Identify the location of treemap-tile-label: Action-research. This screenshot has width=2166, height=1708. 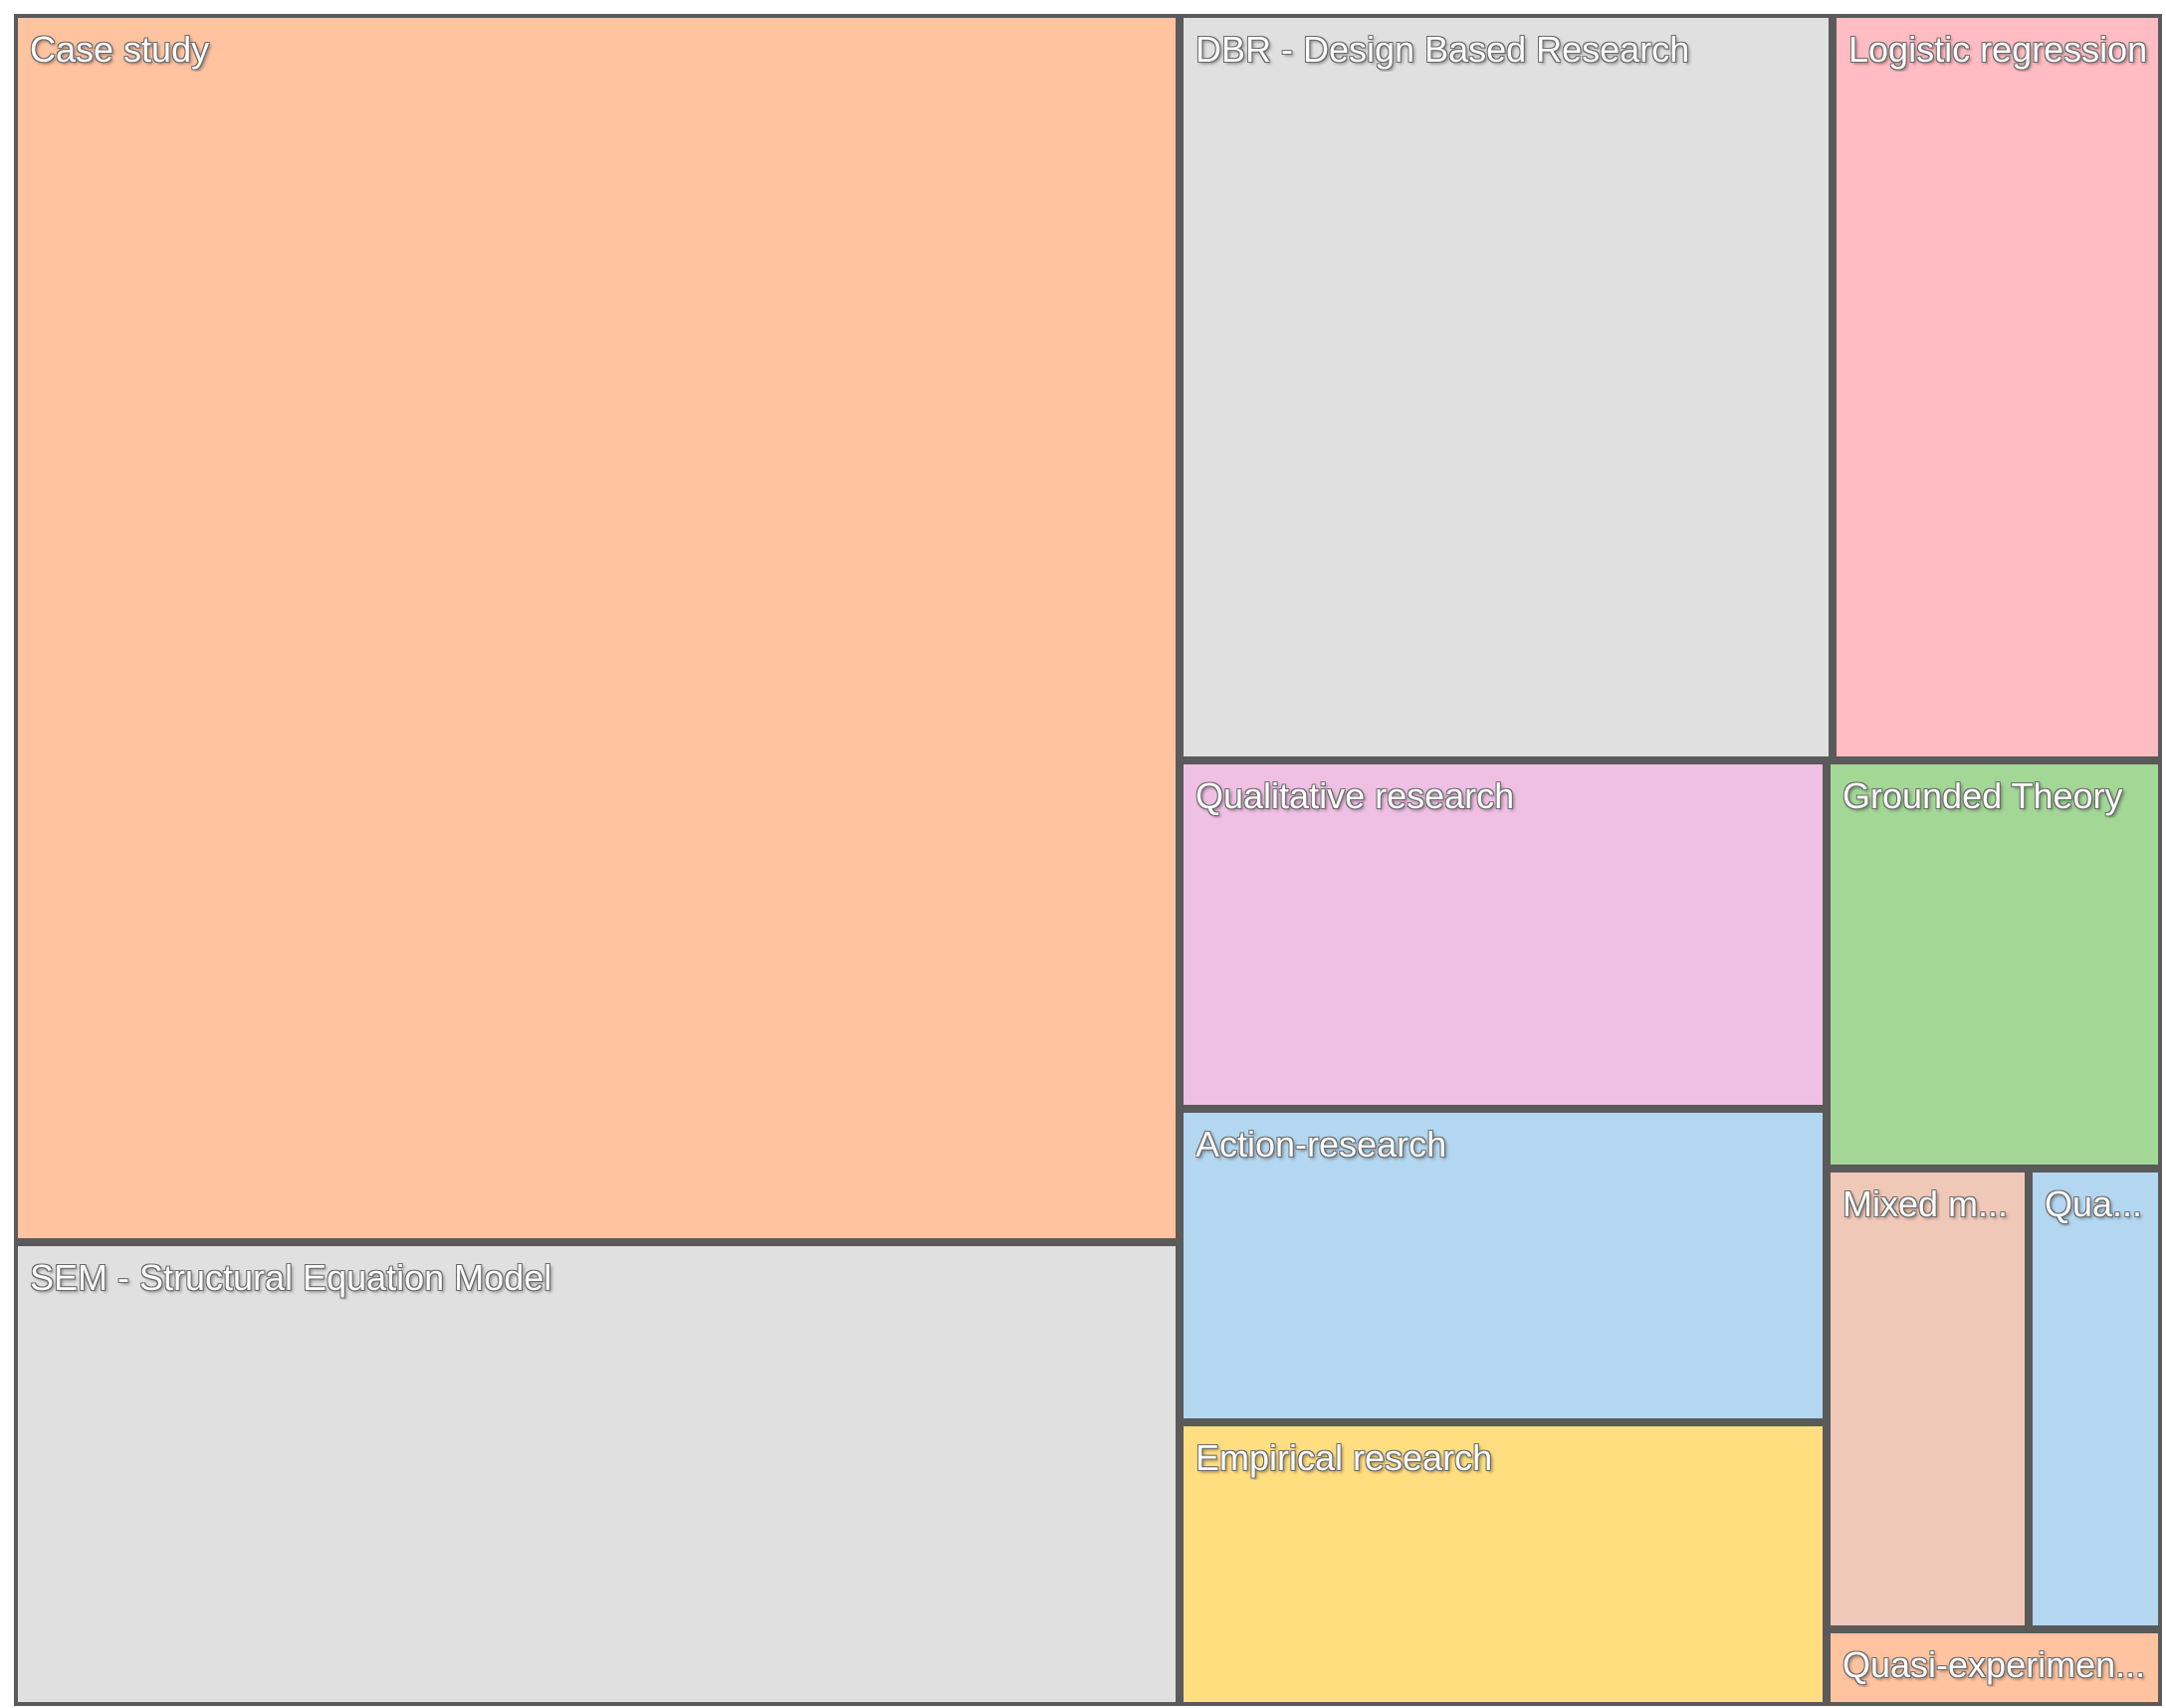
(1321, 1144).